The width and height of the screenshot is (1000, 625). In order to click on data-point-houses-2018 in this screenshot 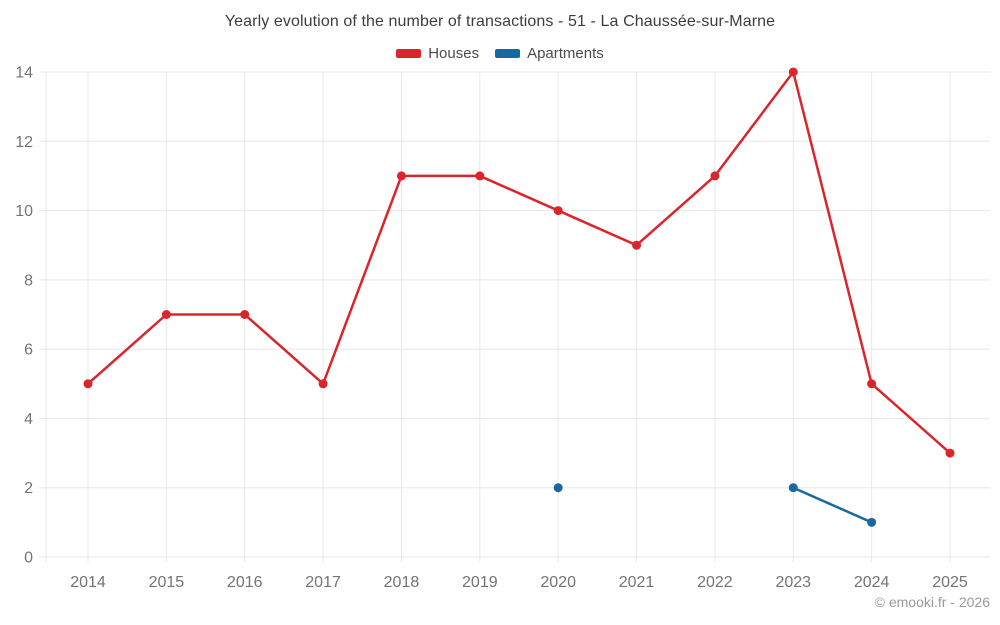, I will do `click(401, 176)`.